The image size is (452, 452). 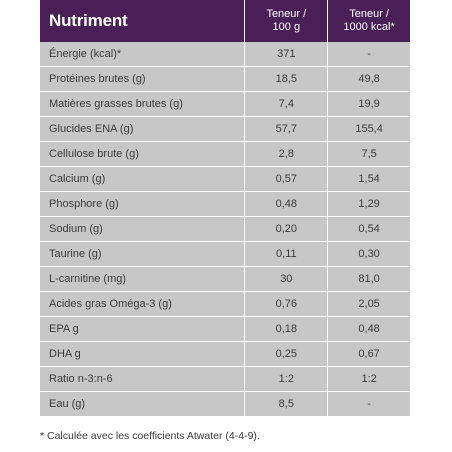 What do you see at coordinates (368, 104) in the screenshot?
I see `per-1000kcal-cell: 19,9` at bounding box center [368, 104].